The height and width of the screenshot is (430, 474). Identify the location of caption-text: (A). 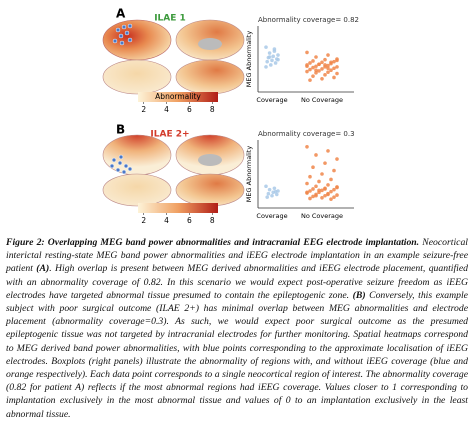
(43, 269).